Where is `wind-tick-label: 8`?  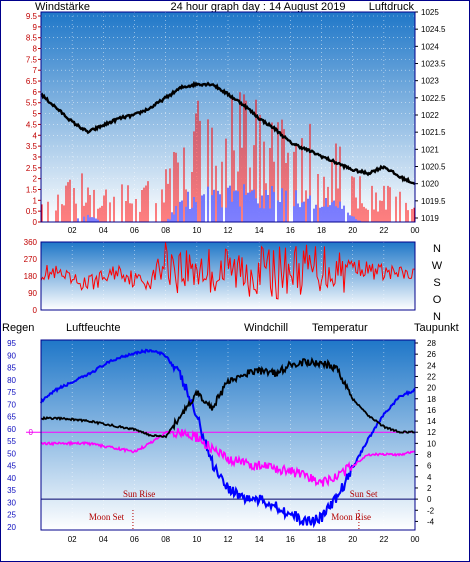 wind-tick-label: 8 is located at coordinates (35, 49).